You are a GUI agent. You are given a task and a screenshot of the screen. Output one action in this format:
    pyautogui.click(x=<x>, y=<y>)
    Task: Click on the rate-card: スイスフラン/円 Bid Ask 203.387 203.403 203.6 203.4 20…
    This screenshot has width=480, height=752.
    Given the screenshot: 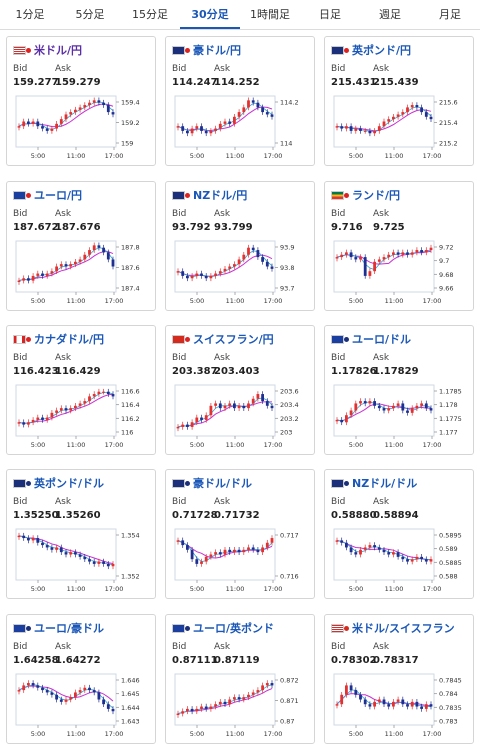 What is the action you would take?
    pyautogui.click(x=240, y=390)
    